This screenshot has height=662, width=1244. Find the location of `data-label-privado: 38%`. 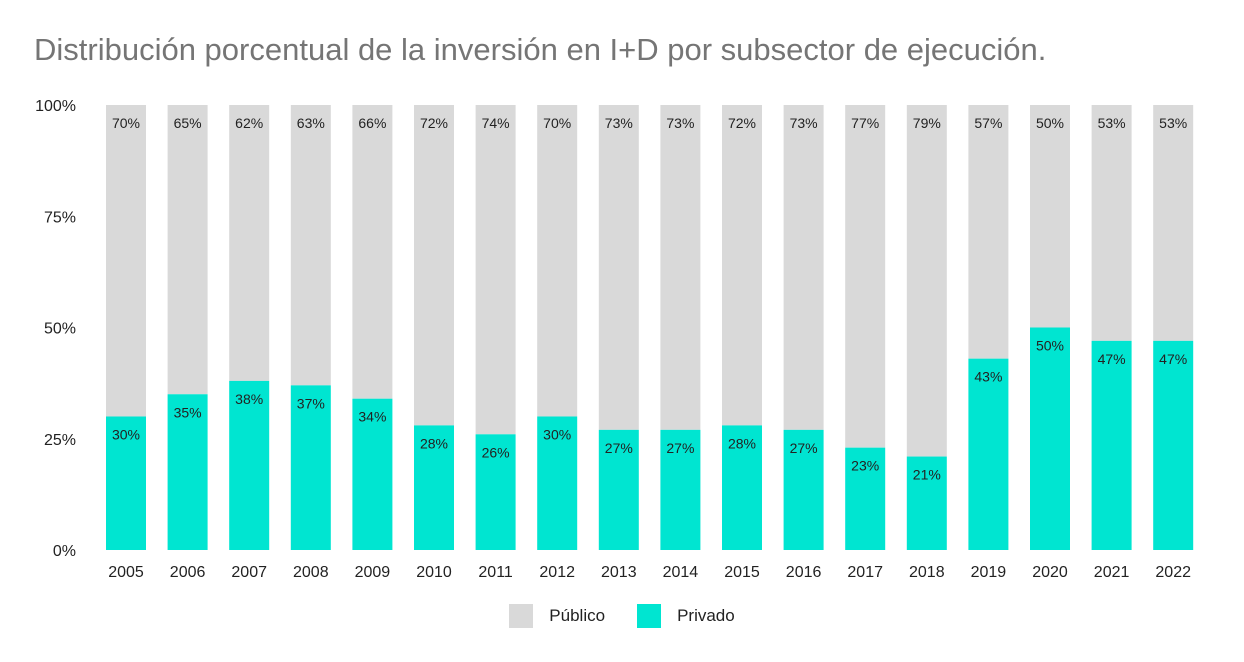

data-label-privado: 38% is located at coordinates (249, 399).